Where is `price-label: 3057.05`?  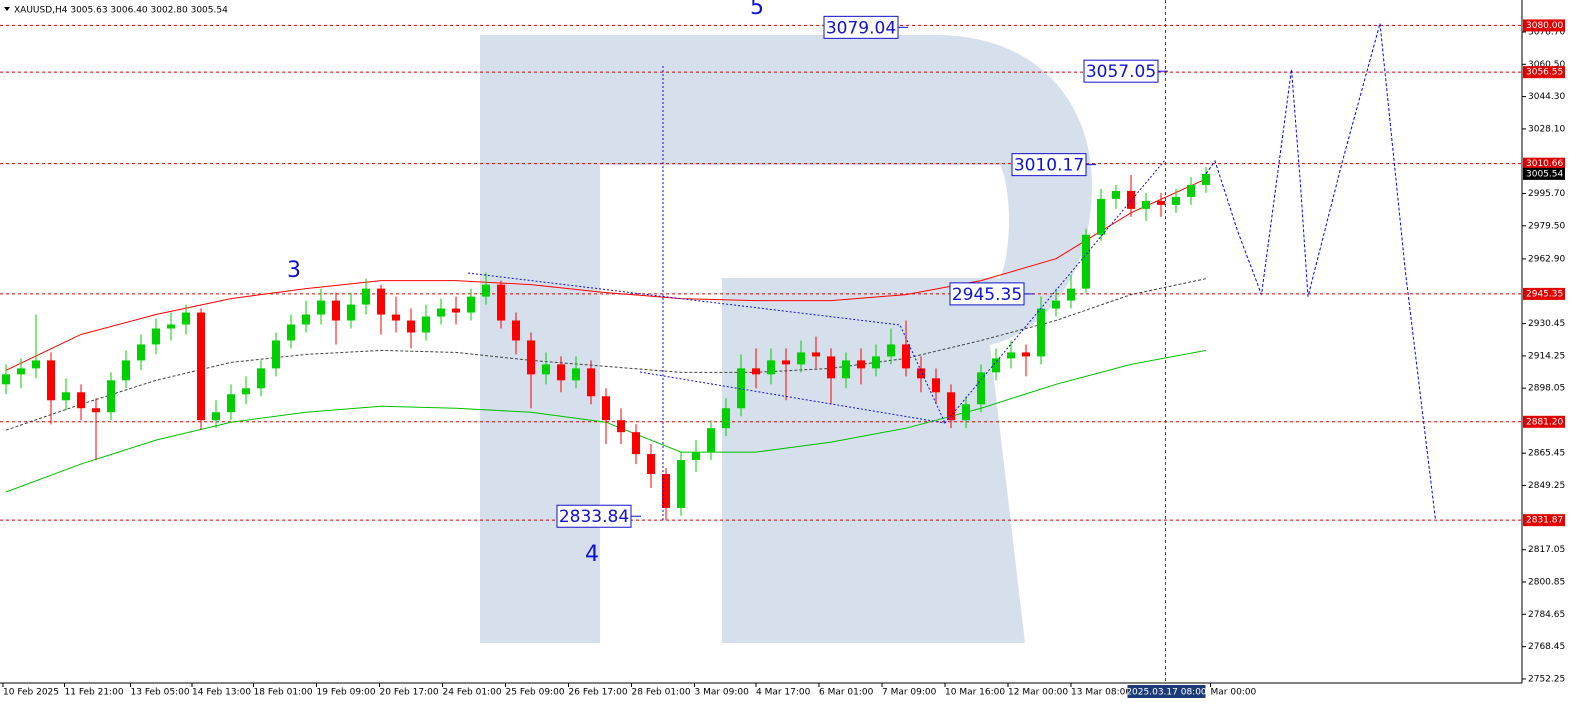
price-label: 3057.05 is located at coordinates (1121, 72).